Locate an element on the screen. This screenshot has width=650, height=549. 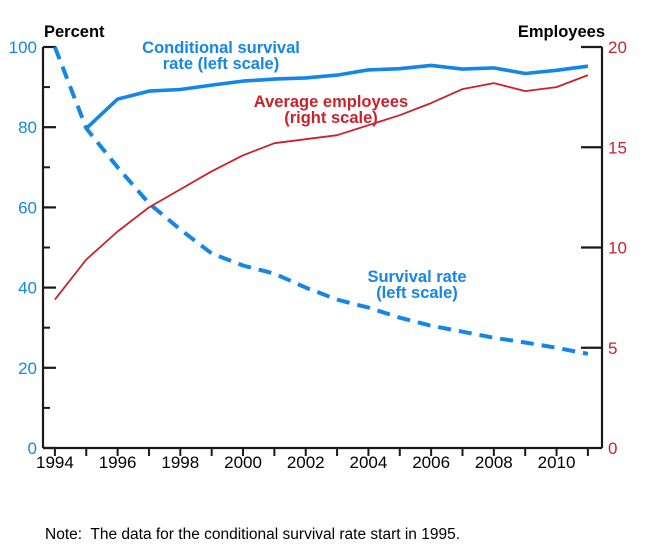
x-tick-label: 2004 is located at coordinates (369, 462).